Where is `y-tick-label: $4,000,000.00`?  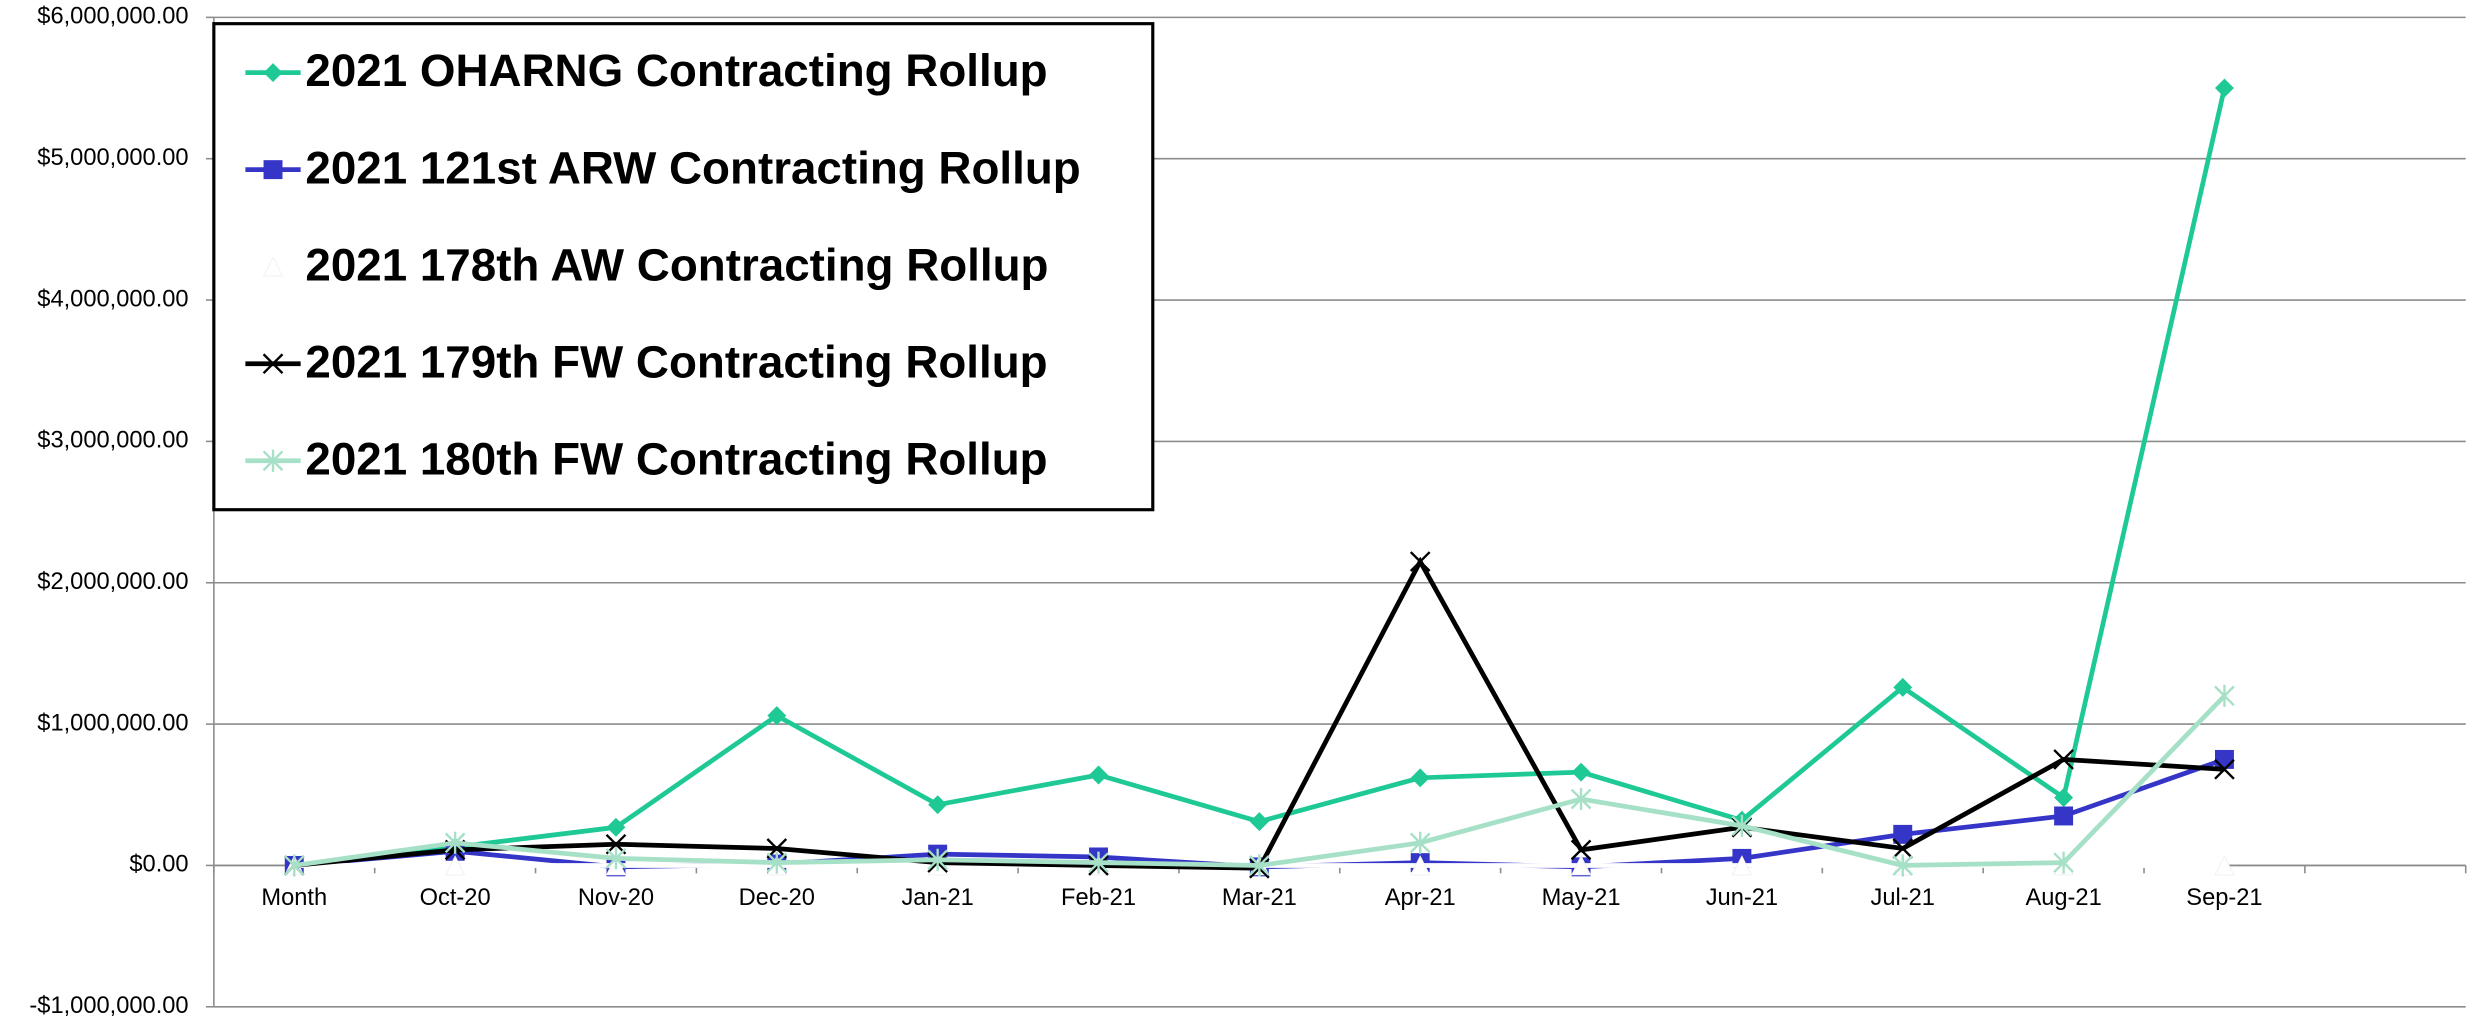
y-tick-label: $4,000,000.00 is located at coordinates (112, 299).